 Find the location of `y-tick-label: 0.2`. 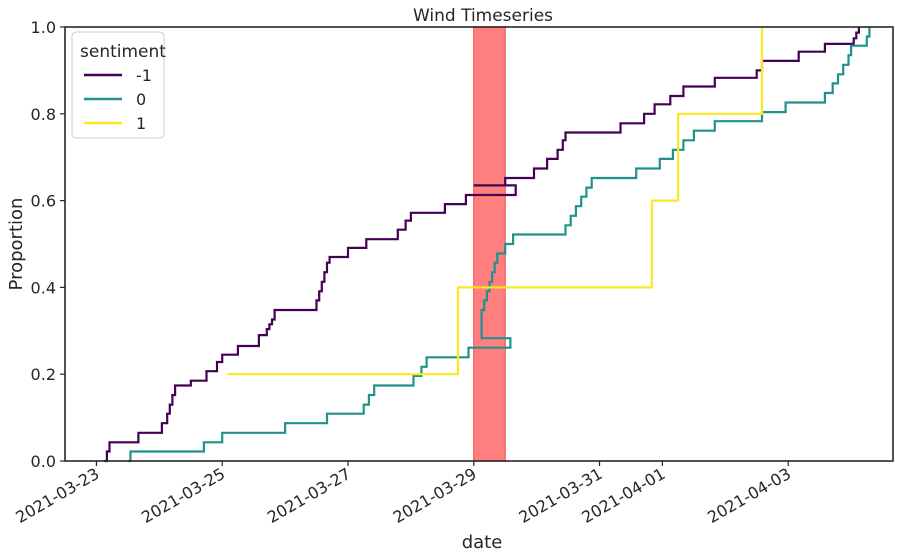

y-tick-label: 0.2 is located at coordinates (43, 374).